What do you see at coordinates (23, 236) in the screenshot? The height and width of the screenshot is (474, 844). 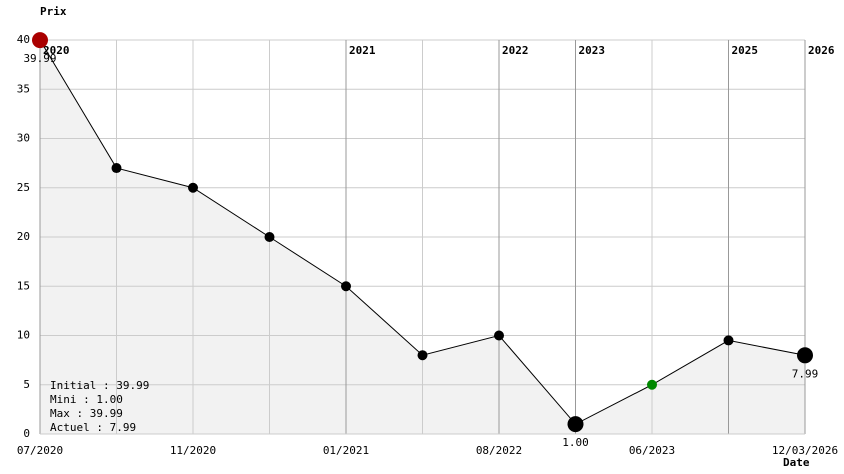 I see `y-tick-label: 20` at bounding box center [23, 236].